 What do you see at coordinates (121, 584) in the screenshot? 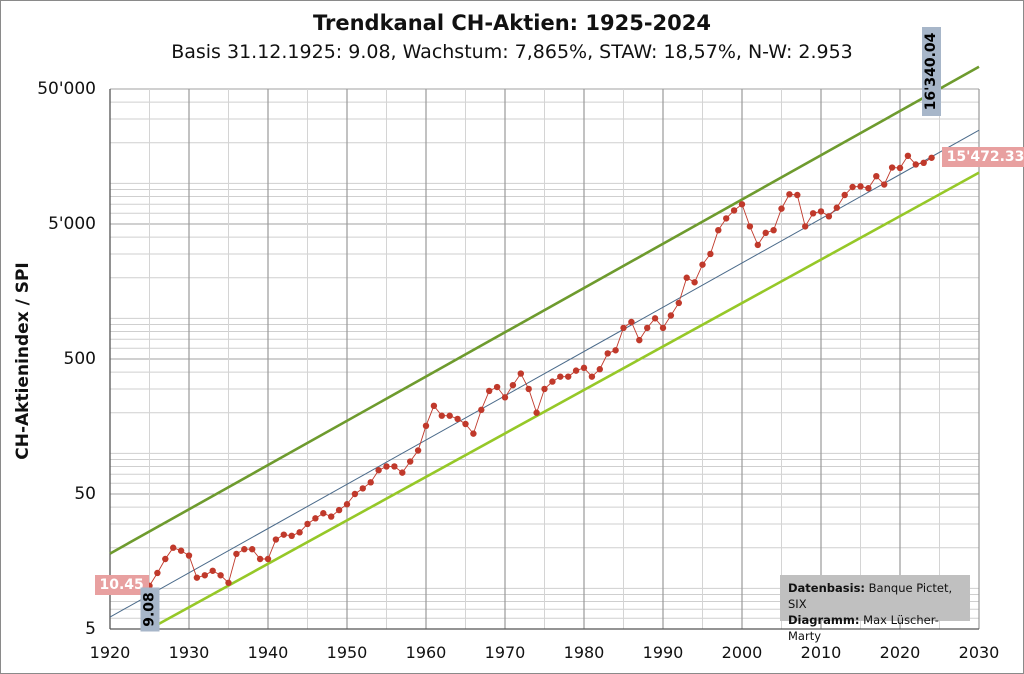
I see `value-callout-red: 10.45` at bounding box center [121, 584].